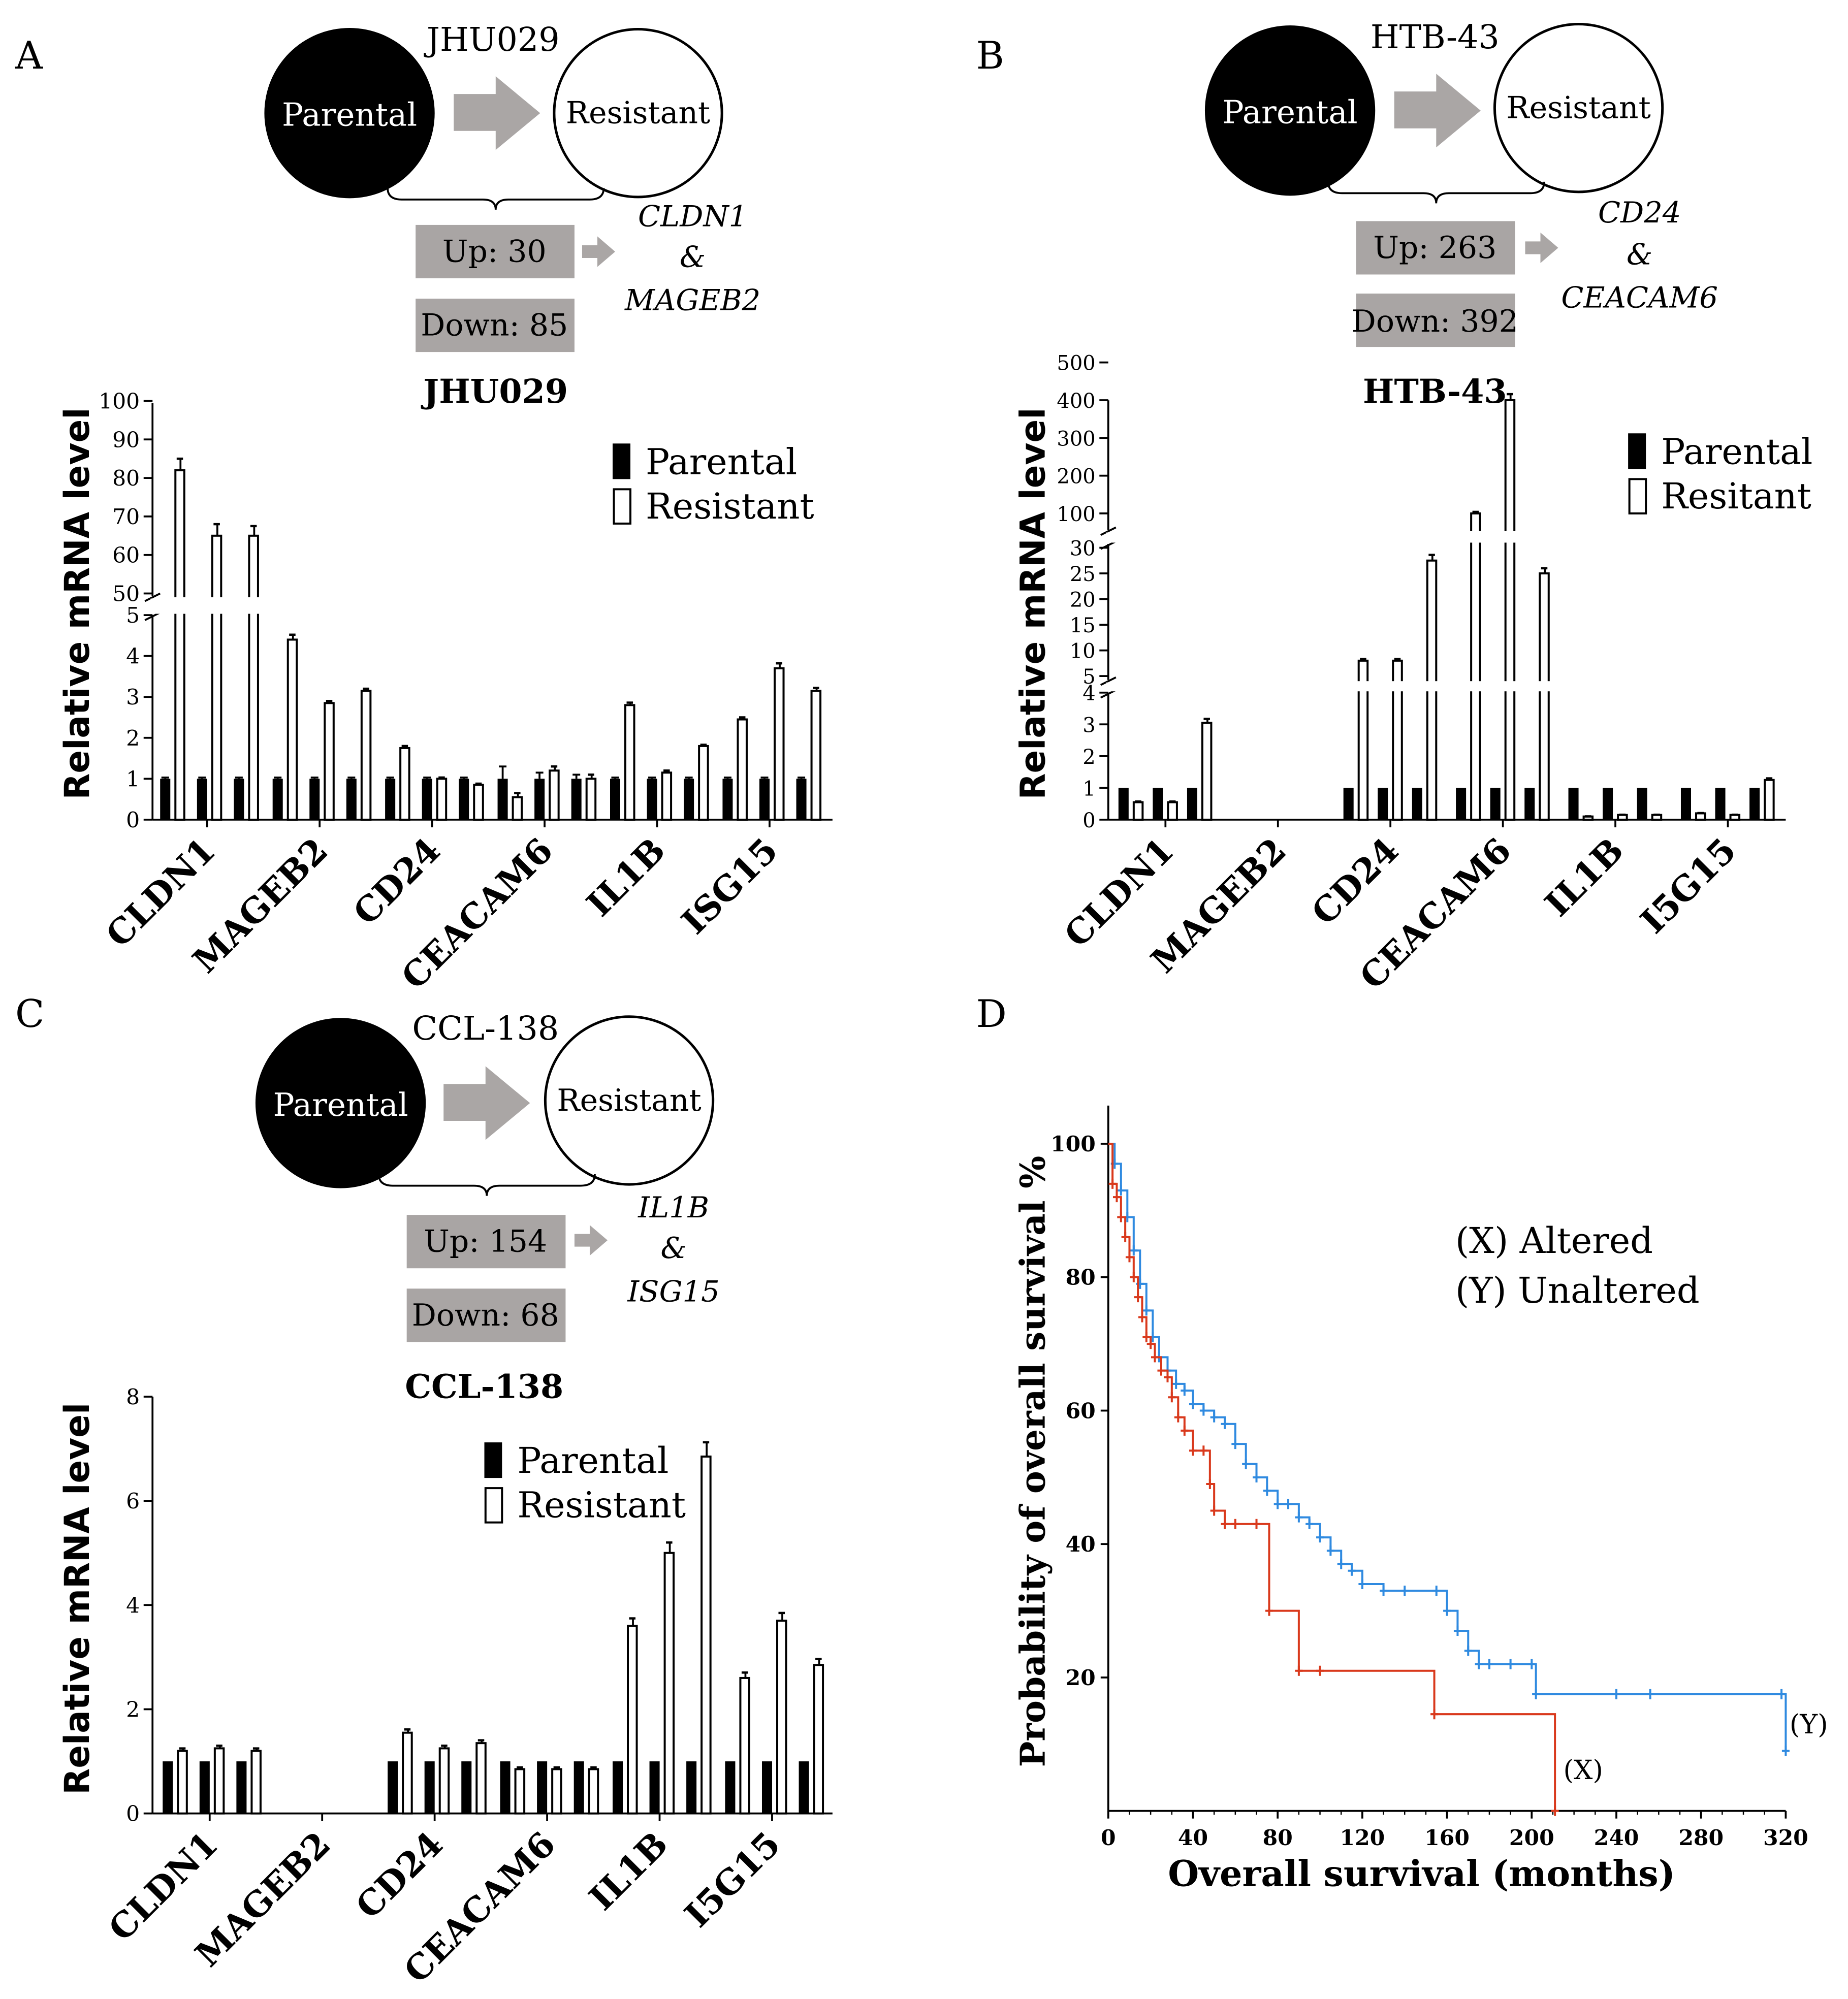  What do you see at coordinates (1033, 1462) in the screenshot?
I see `y-axis-label: Probability of overall survival %` at bounding box center [1033, 1462].